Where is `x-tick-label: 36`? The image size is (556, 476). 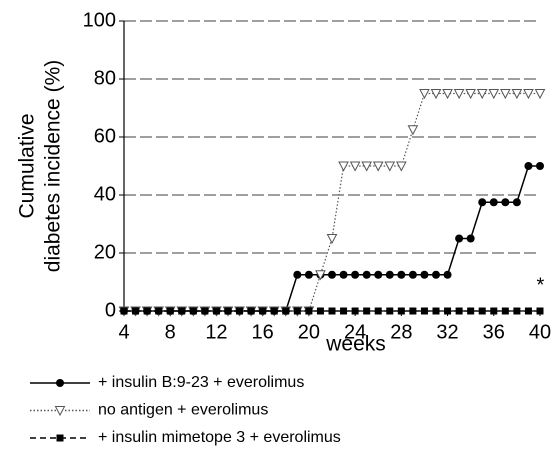 x-tick-label: 36 is located at coordinates (494, 332).